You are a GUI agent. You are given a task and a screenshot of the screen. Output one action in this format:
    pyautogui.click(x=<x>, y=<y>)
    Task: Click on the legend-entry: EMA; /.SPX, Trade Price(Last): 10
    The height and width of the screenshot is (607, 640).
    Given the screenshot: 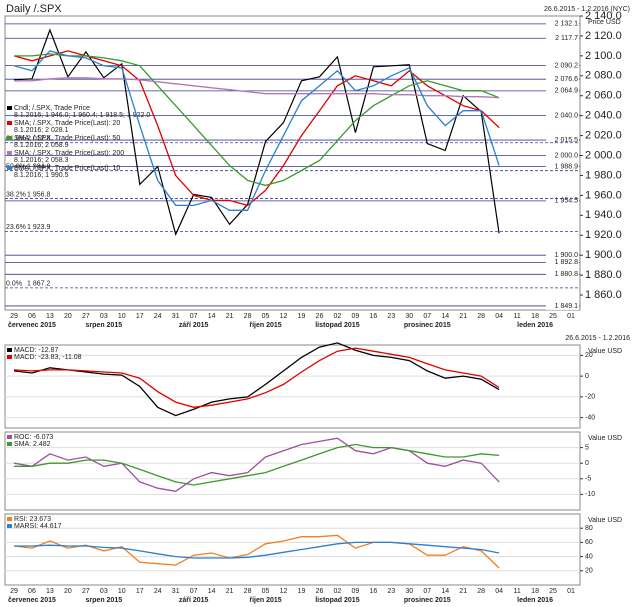 What is the action you would take?
    pyautogui.click(x=67, y=168)
    